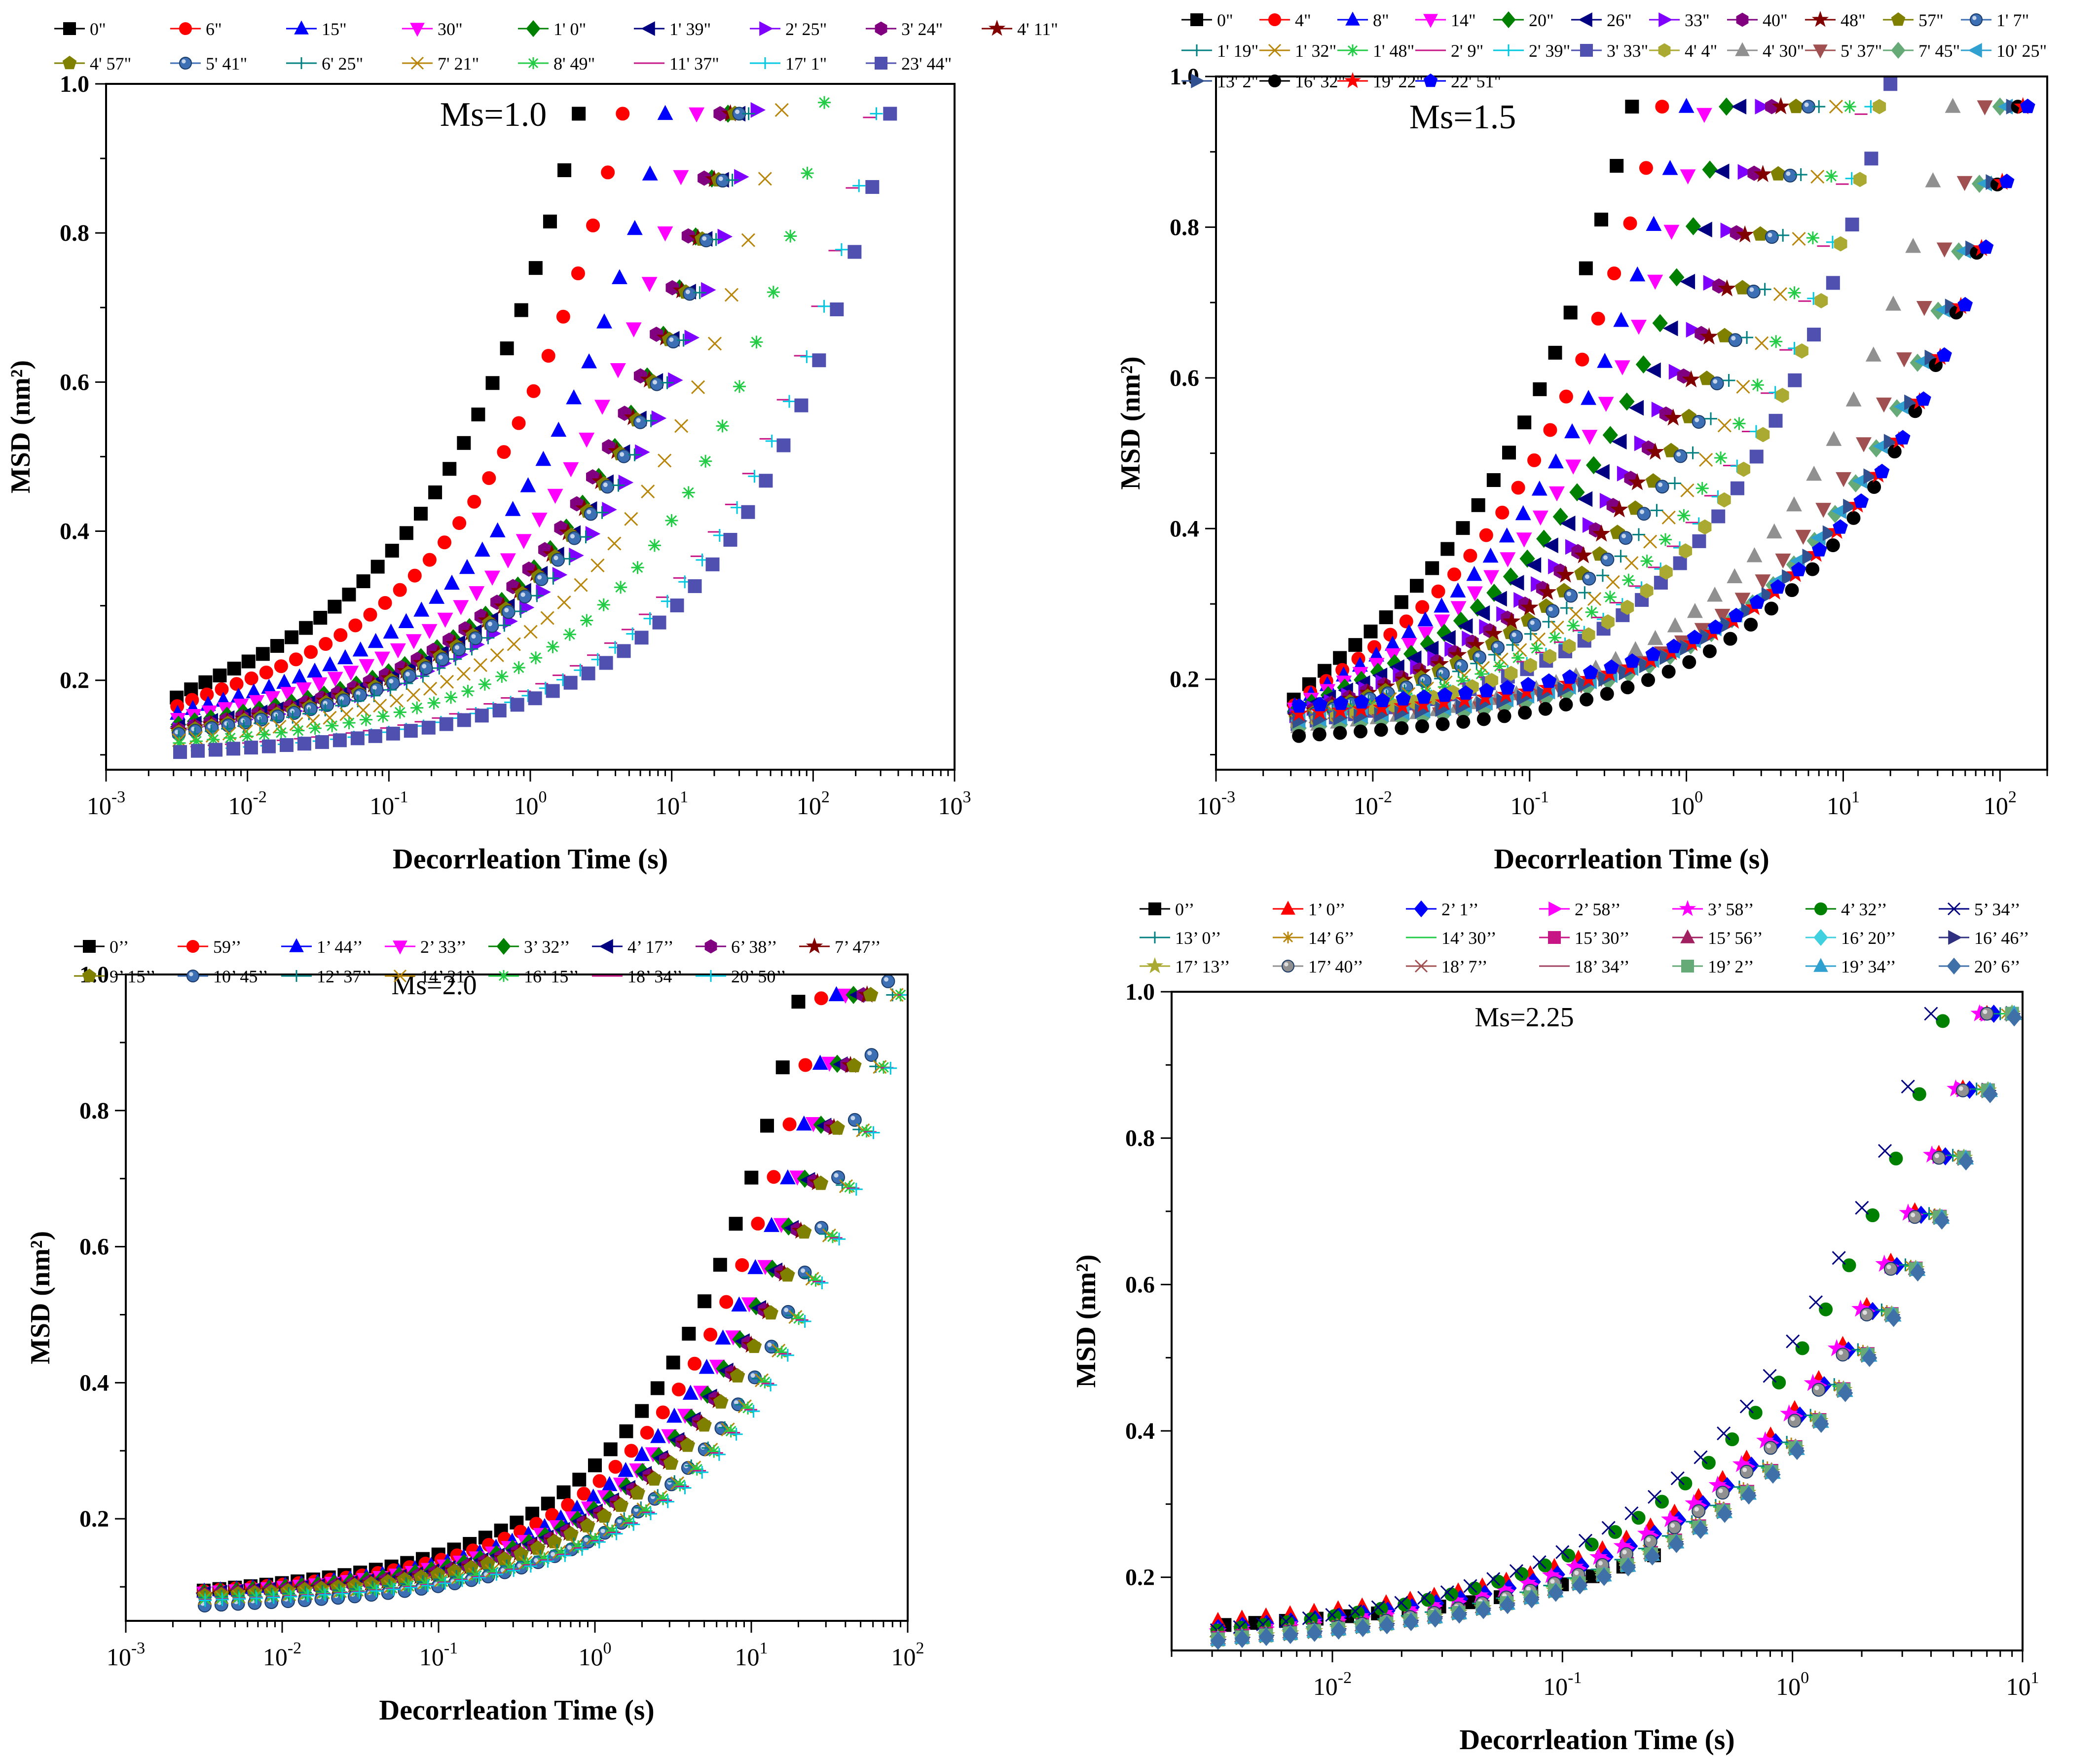  I want to click on series-group, so click(551, 1293).